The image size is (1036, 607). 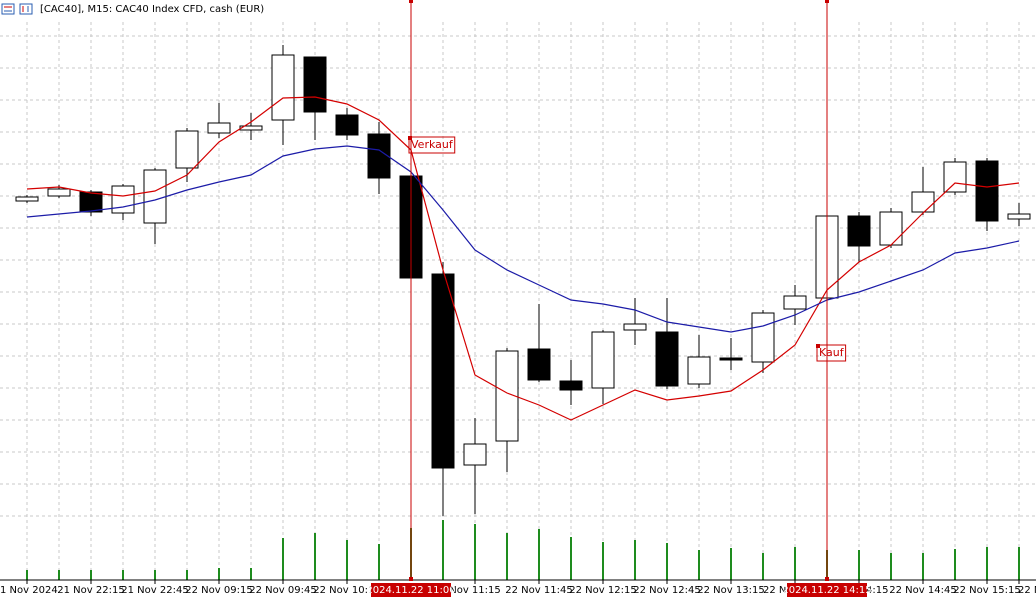 I want to click on time-label: 2024.11.22 14:15, so click(x=826, y=590).